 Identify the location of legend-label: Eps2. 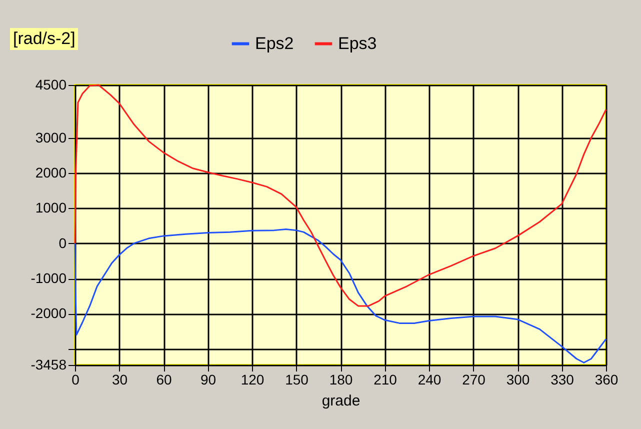
(274, 43).